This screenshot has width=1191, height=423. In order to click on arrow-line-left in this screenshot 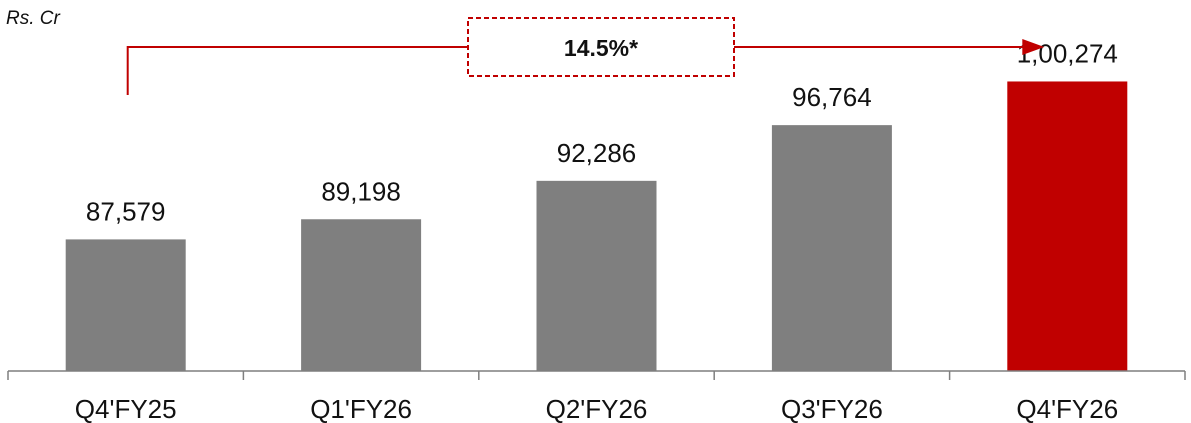, I will do `click(297, 70)`.